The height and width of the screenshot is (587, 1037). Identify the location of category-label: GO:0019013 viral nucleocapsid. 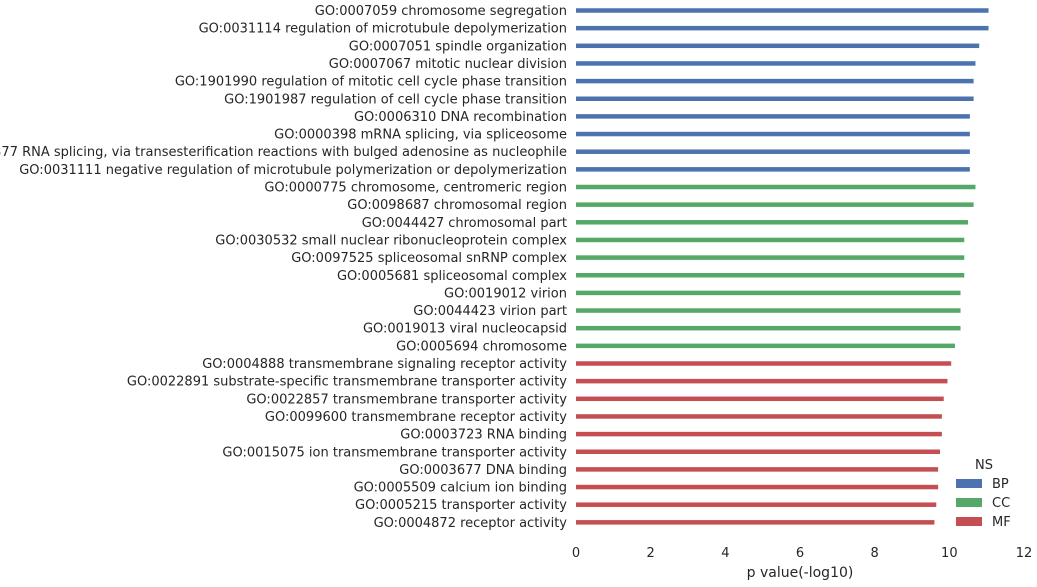
(465, 329).